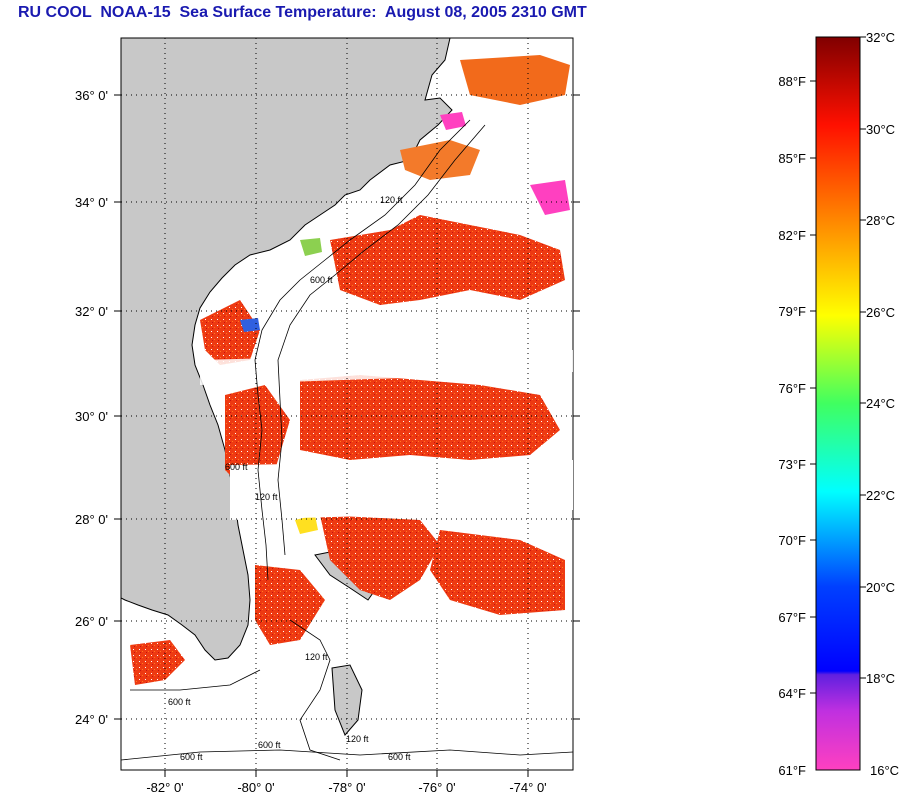 Image resolution: width=913 pixels, height=801 pixels. Describe the element at coordinates (880, 129) in the screenshot. I see `colorbar-c-label: 30°C` at that location.